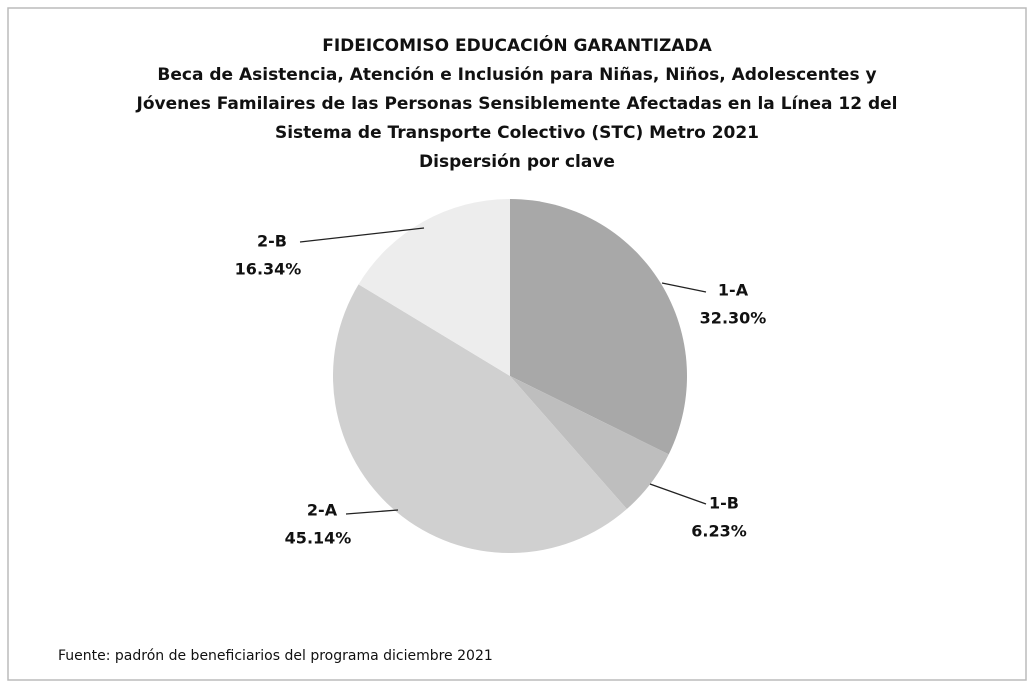 The image size is (1034, 688). What do you see at coordinates (733, 318) in the screenshot?
I see `slice-value-label: 32.30%` at bounding box center [733, 318].